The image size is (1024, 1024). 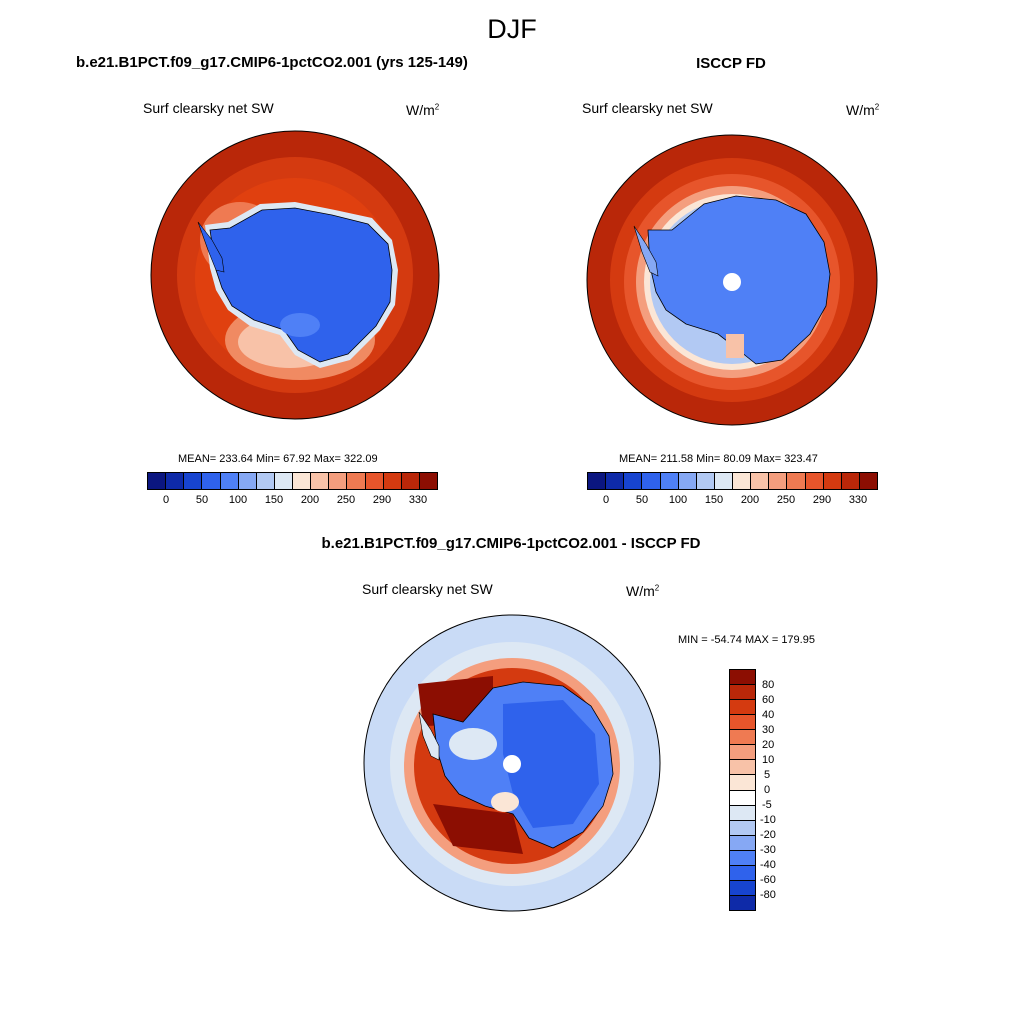 What do you see at coordinates (768, 730) in the screenshot?
I see `panel-c-tick: 30` at bounding box center [768, 730].